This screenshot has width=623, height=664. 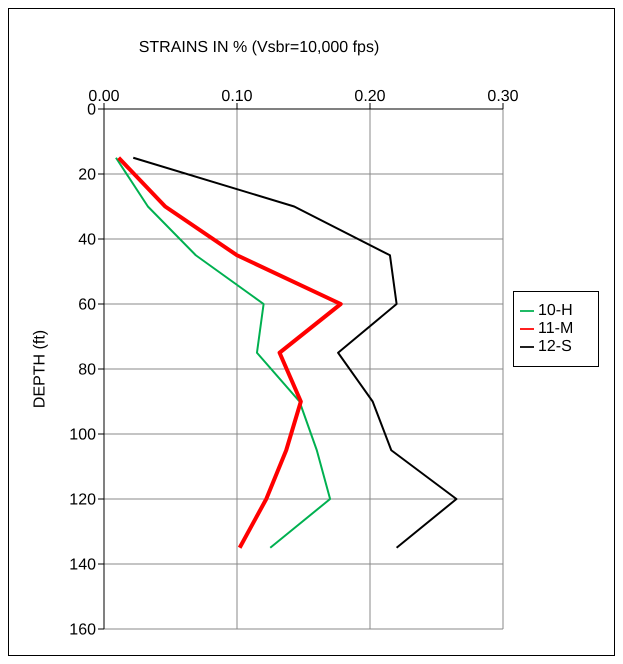 I want to click on y-axis-title: DEPTH (ft), so click(x=40, y=369).